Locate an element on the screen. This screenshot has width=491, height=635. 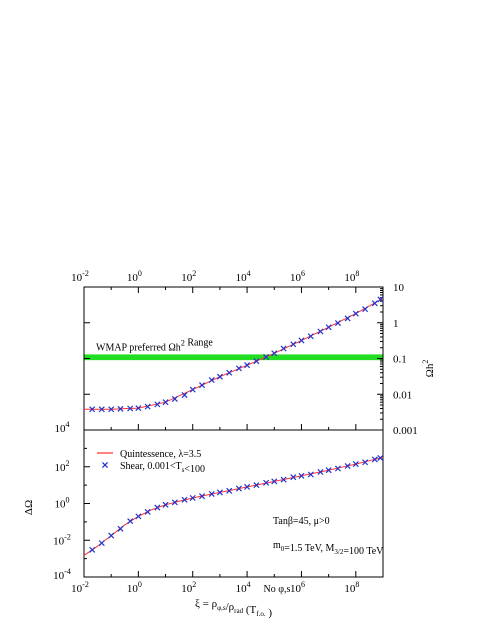
right-y-tick-label: 0.01 is located at coordinates (402, 395).